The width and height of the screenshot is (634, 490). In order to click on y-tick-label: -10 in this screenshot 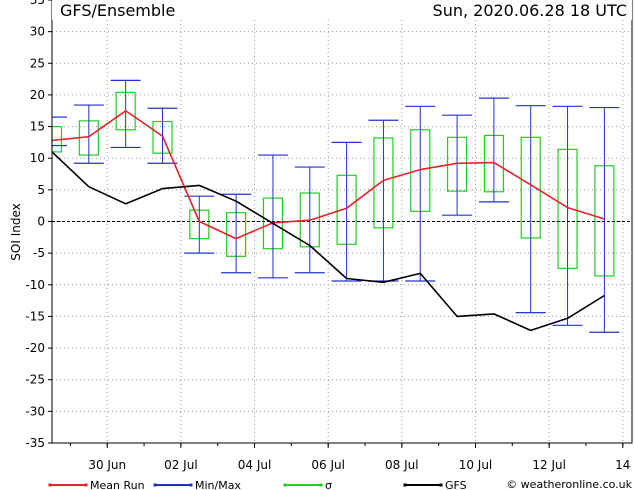, I will do `click(35, 285)`.